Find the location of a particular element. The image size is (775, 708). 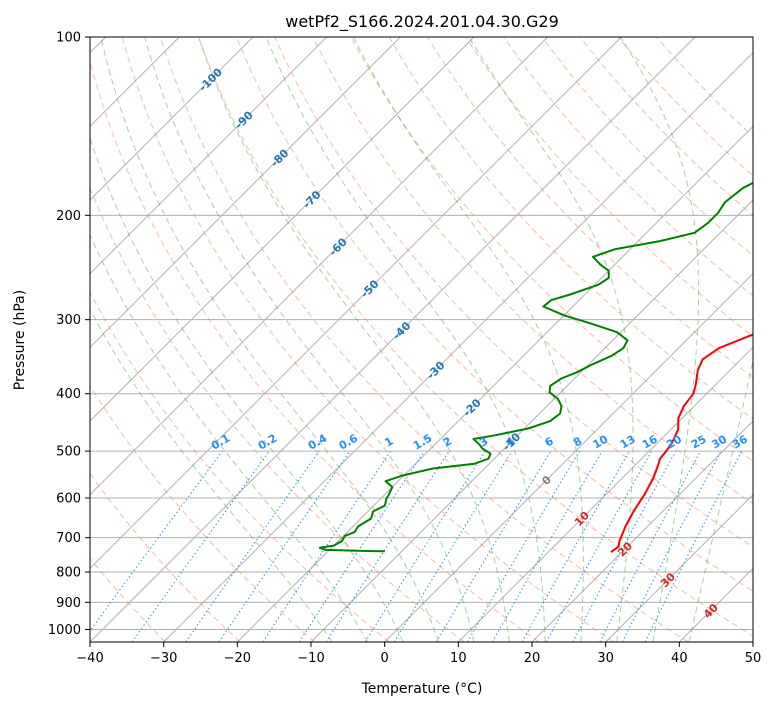

isotherm-label: 40 is located at coordinates (711, 611).